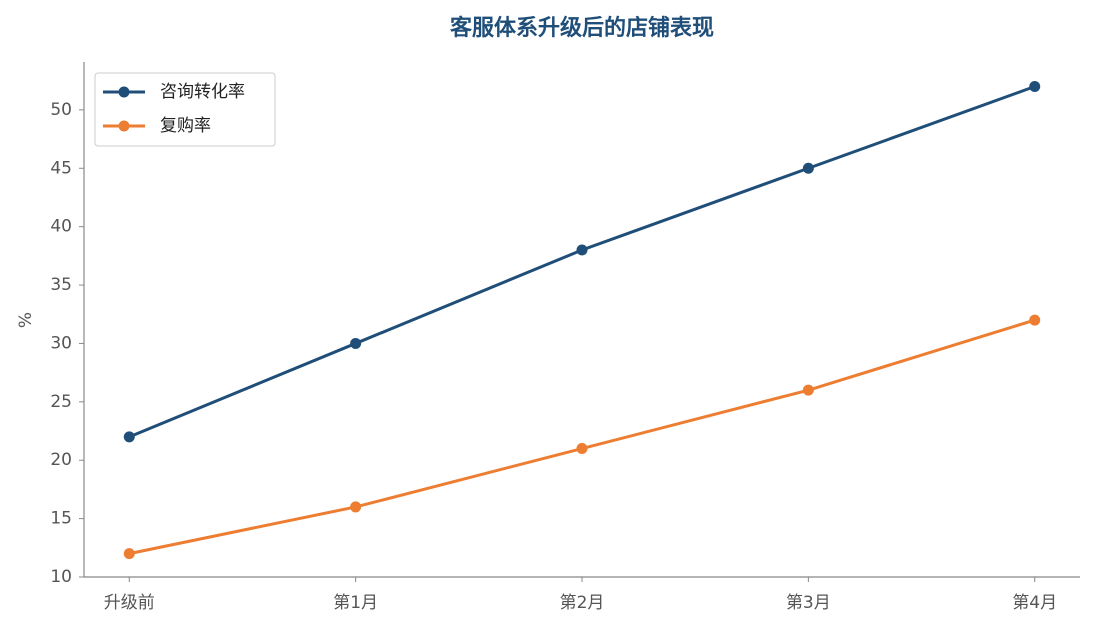 Image resolution: width=1095 pixels, height=630 pixels. I want to click on x-tick-label: 第4月, so click(1034, 603).